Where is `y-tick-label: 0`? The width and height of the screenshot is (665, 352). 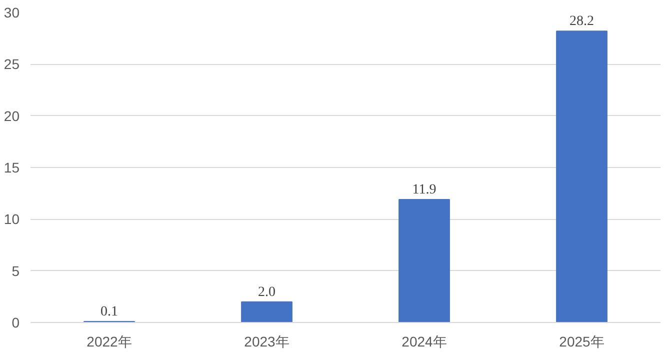 y-tick-label: 0 is located at coordinates (16, 322).